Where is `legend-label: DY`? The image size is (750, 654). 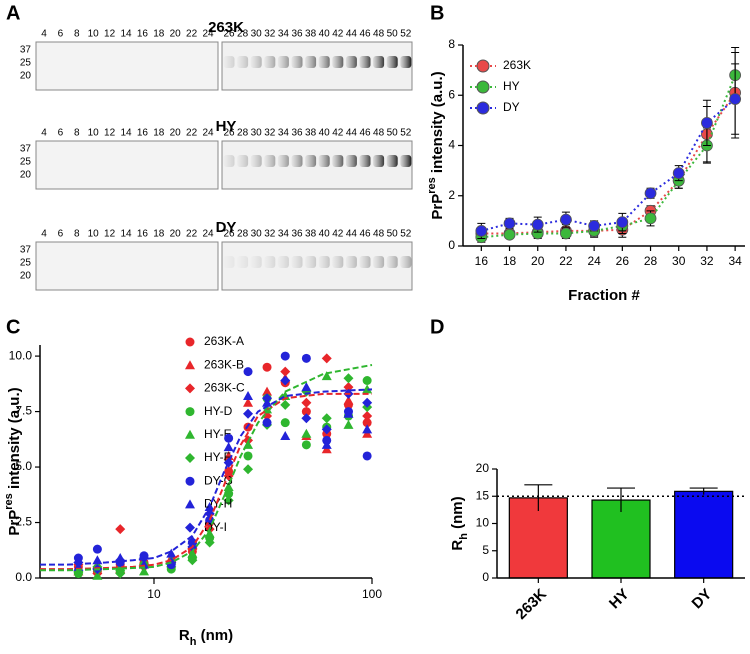
legend-label: DY is located at coordinates (511, 107).